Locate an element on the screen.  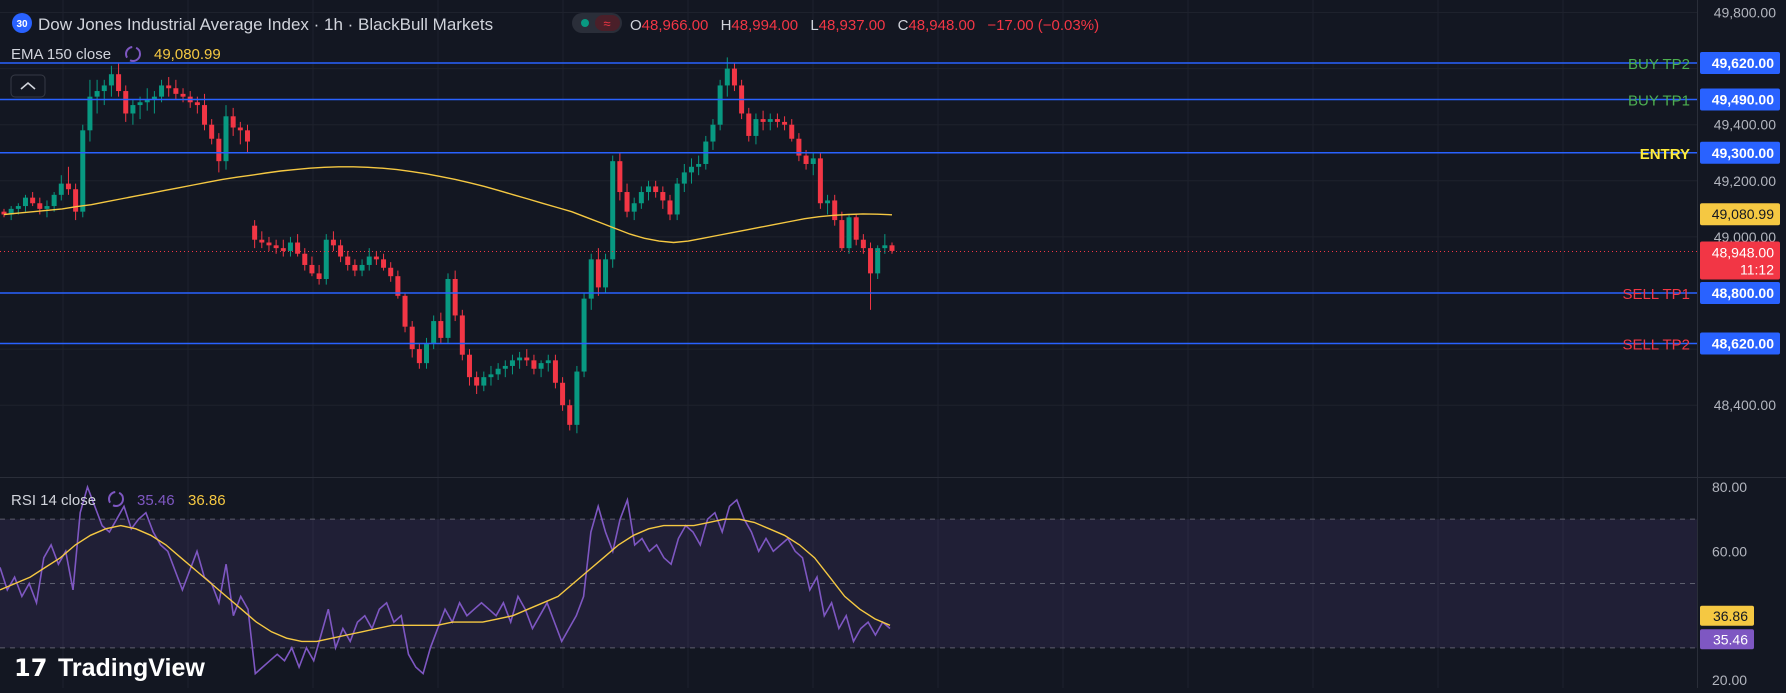
level-label: SELL TP1 is located at coordinates (1656, 294).